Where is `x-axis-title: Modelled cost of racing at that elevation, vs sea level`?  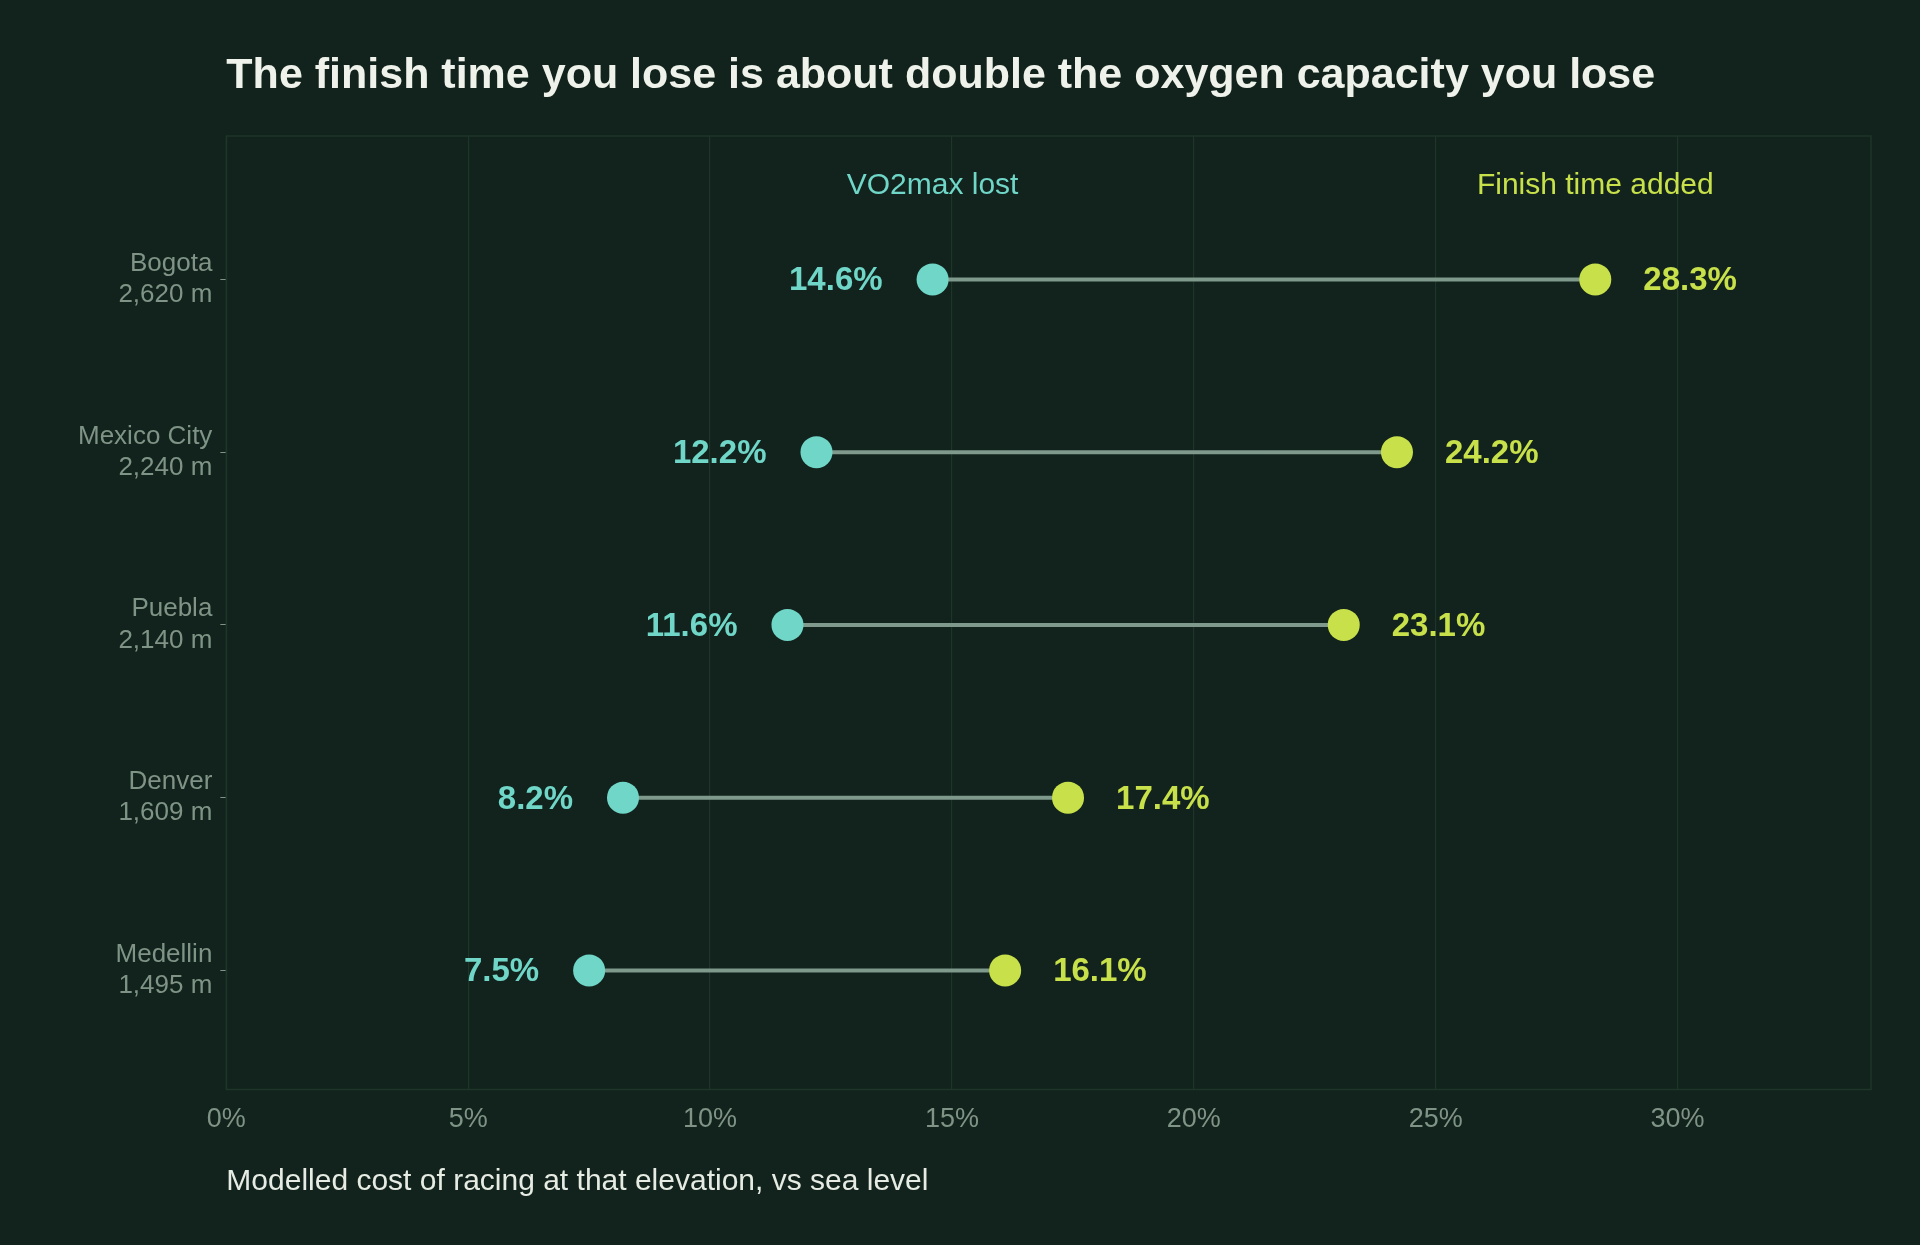 x-axis-title: Modelled cost of racing at that elevation, vs sea level is located at coordinates (577, 1180).